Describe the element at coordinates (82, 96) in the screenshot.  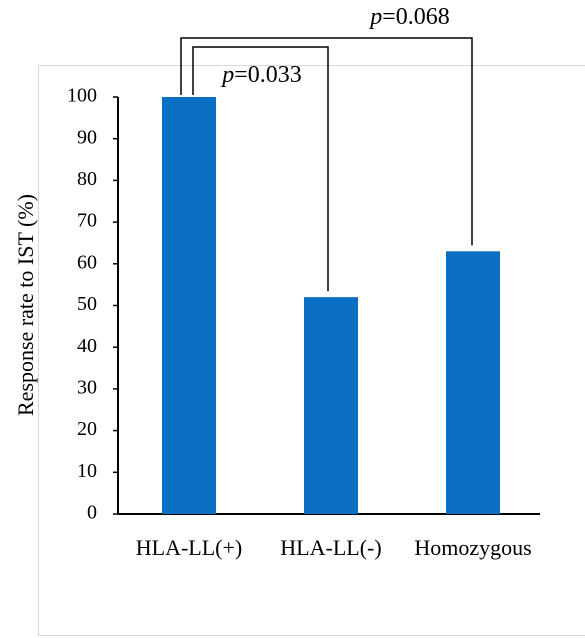
I see `y-tick-label: 100` at that location.